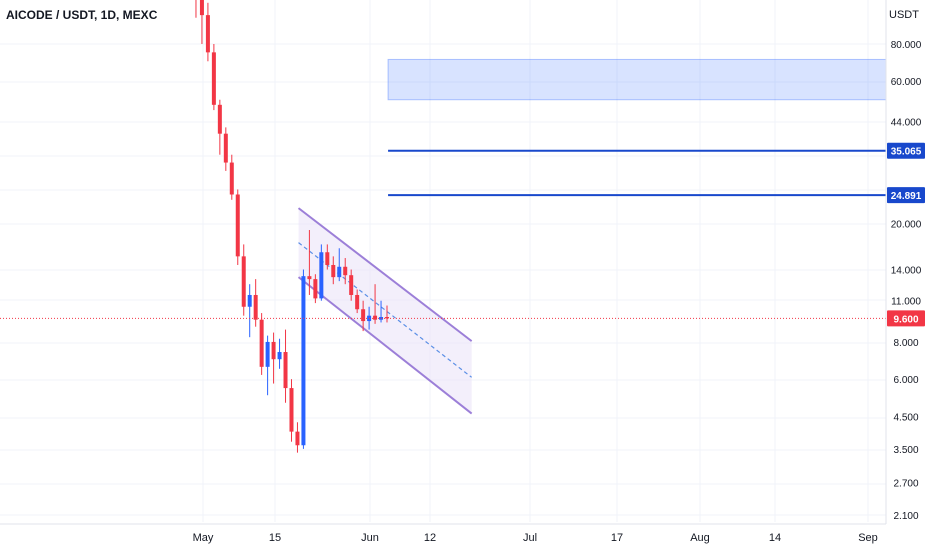 The image size is (932, 555). Describe the element at coordinates (906, 271) in the screenshot. I see `y-tick-label: 14.000` at that location.